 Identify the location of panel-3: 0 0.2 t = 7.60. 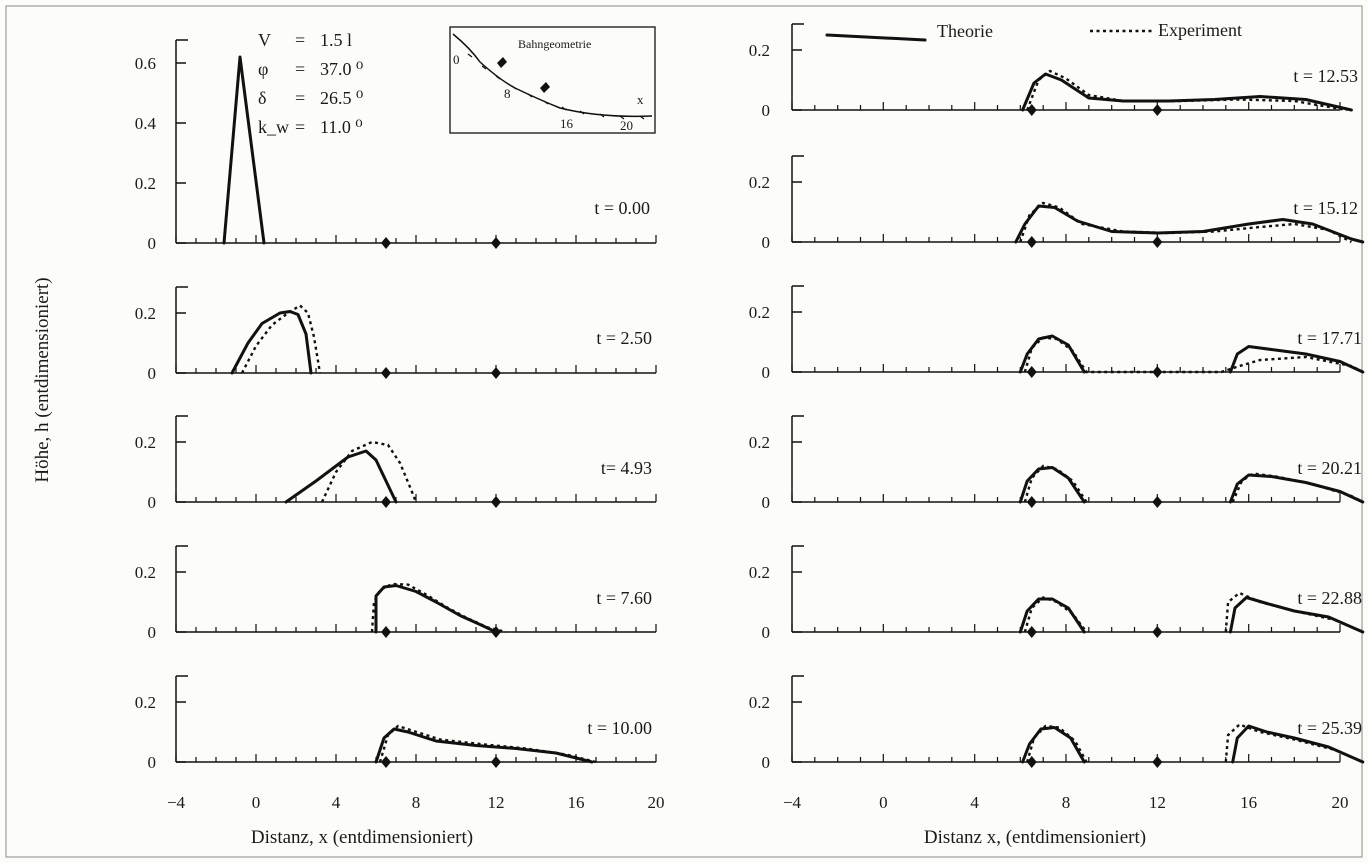
(396, 593).